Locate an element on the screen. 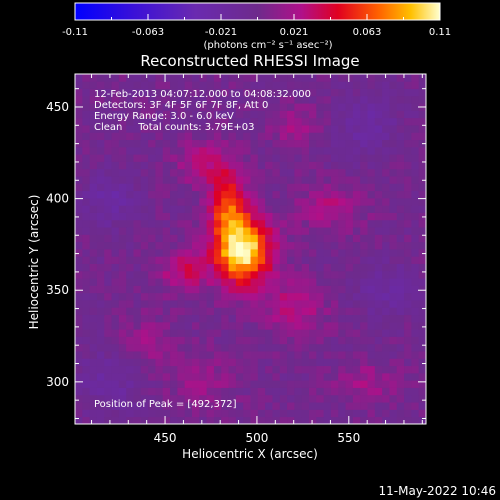 This screenshot has height=500, width=500. colorbar-tick-label: -0.11 is located at coordinates (75, 32).